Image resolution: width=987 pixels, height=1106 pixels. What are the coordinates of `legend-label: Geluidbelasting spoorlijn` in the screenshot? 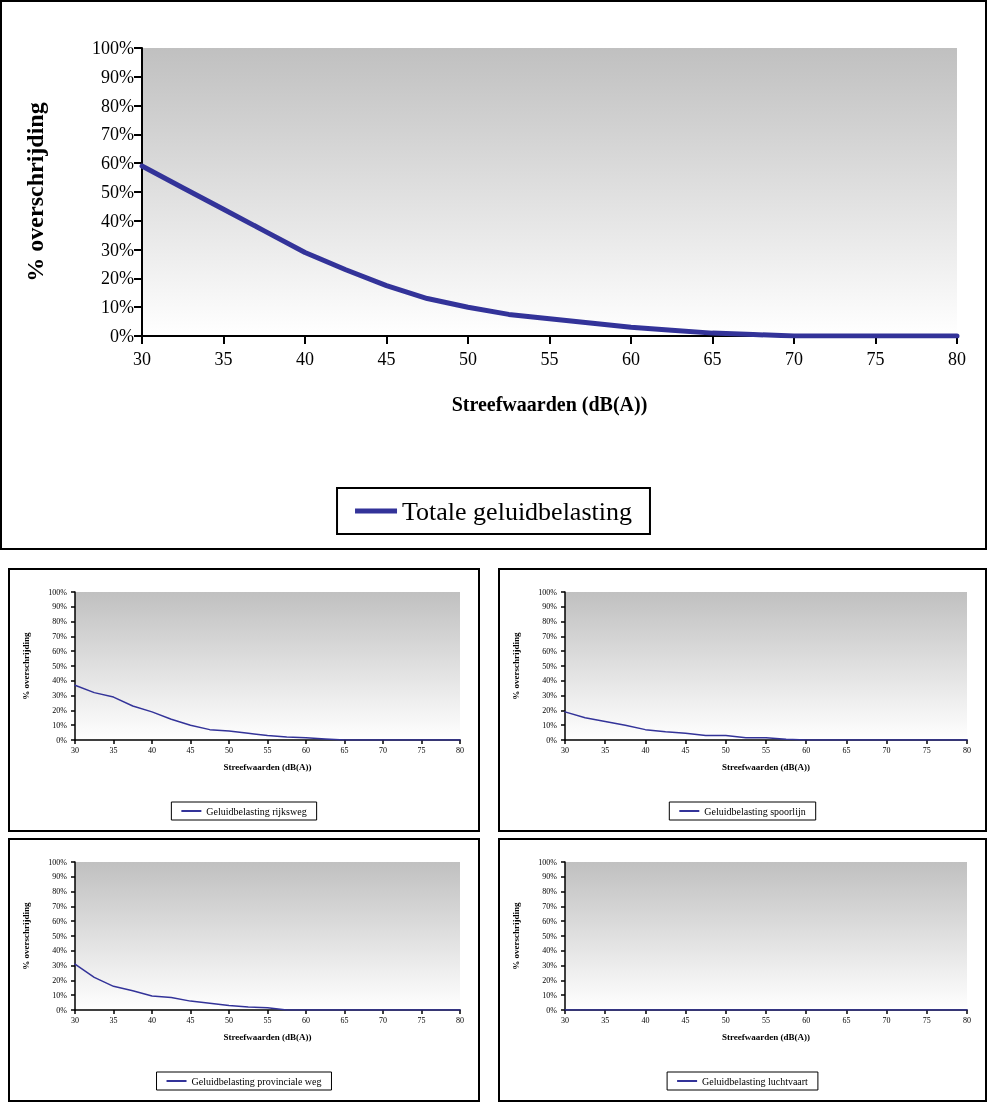 It's located at (755, 811).